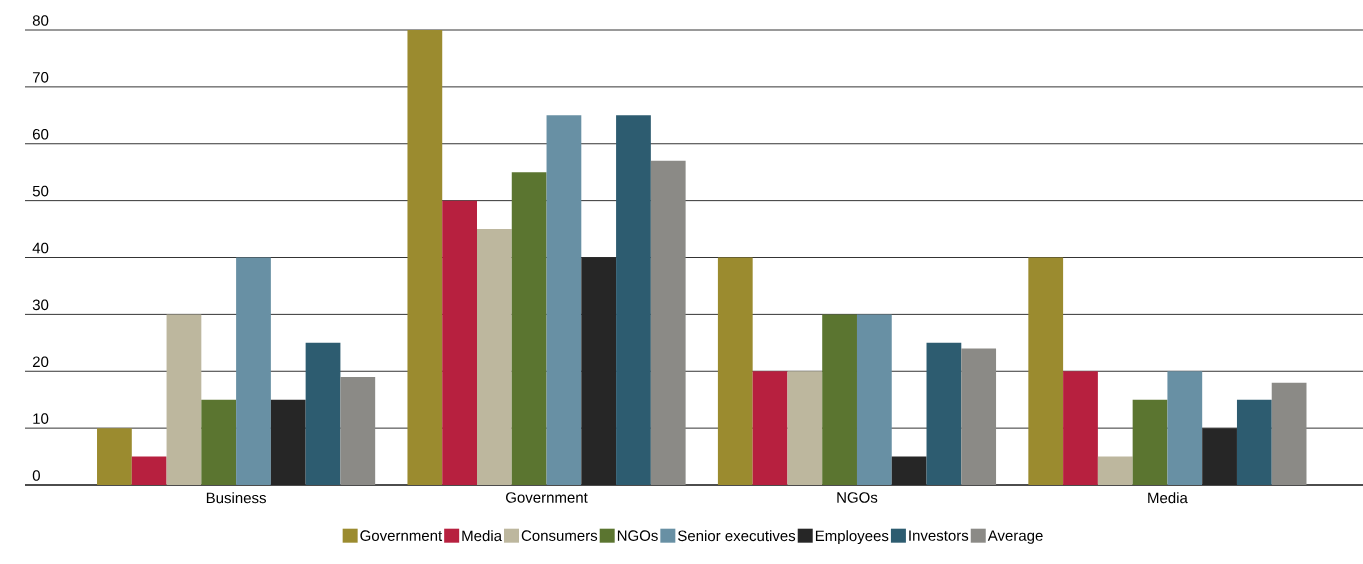  Describe the element at coordinates (40, 77) in the screenshot. I see `y-tick-label: 70` at that location.